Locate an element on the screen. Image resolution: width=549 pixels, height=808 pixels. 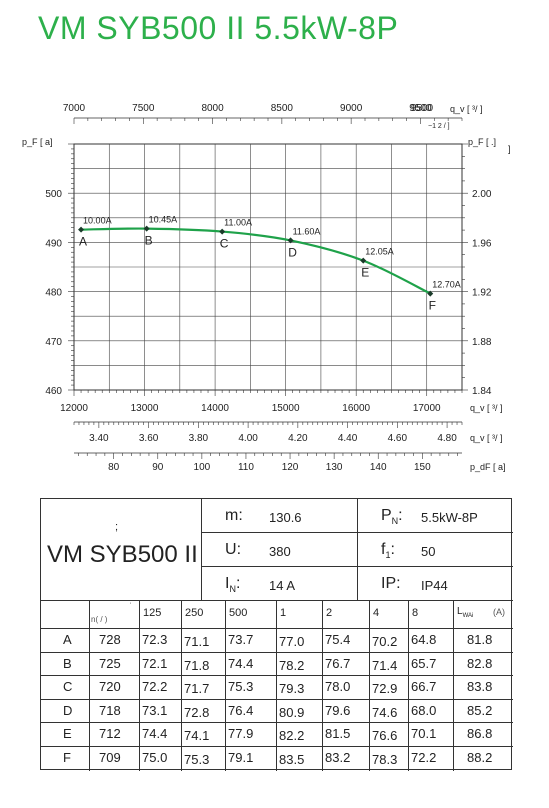
param-key-u: U: is located at coordinates (233, 550).